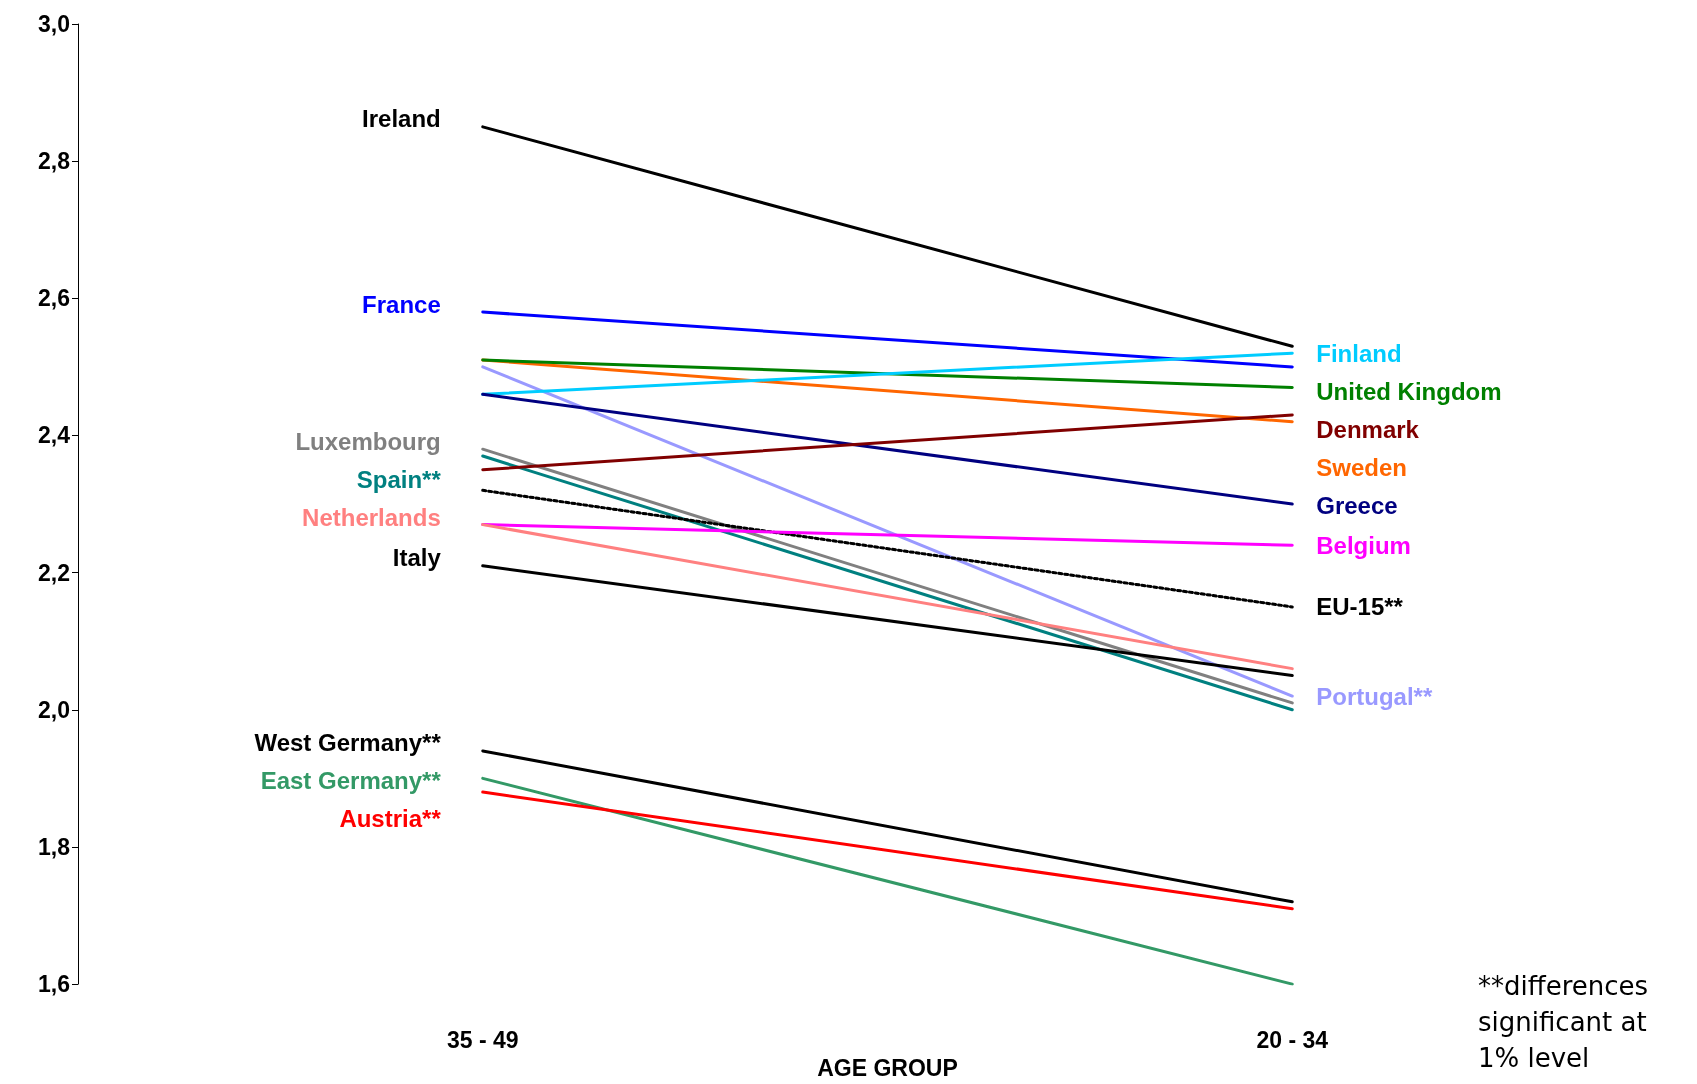 The height and width of the screenshot is (1084, 1697). I want to click on x-tick-label: 35 - 49, so click(482, 1039).